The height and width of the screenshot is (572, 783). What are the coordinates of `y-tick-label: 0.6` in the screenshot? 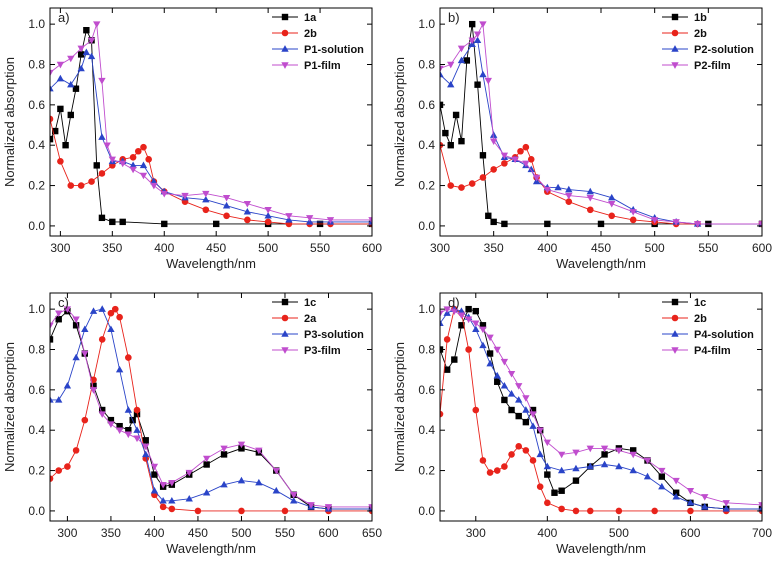 It's located at (36, 390).